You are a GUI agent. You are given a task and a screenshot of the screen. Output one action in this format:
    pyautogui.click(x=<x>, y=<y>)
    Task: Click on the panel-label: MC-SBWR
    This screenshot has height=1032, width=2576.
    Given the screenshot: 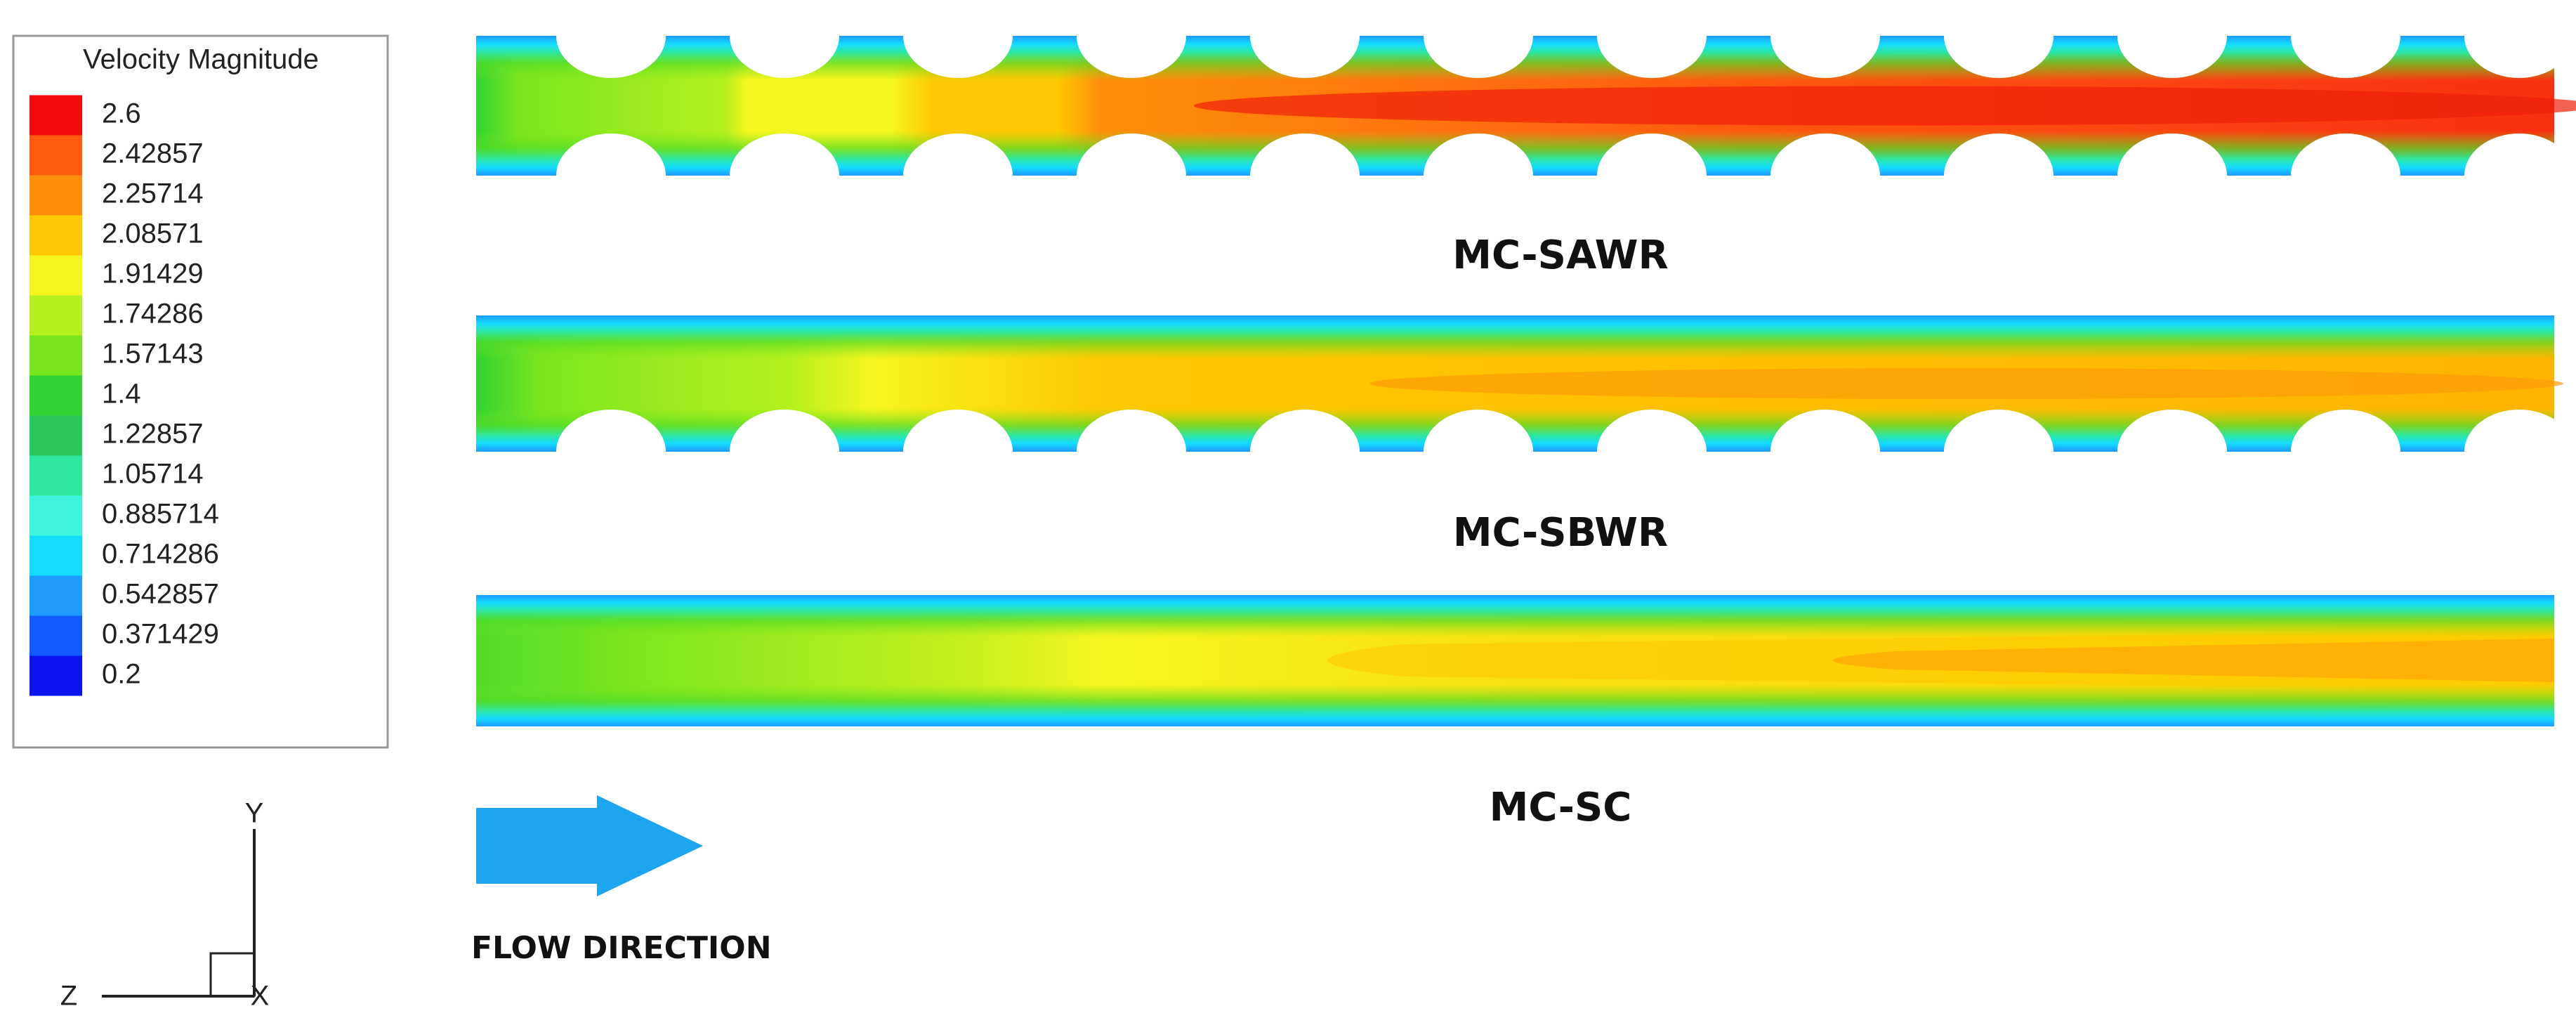 What is the action you would take?
    pyautogui.click(x=1561, y=533)
    